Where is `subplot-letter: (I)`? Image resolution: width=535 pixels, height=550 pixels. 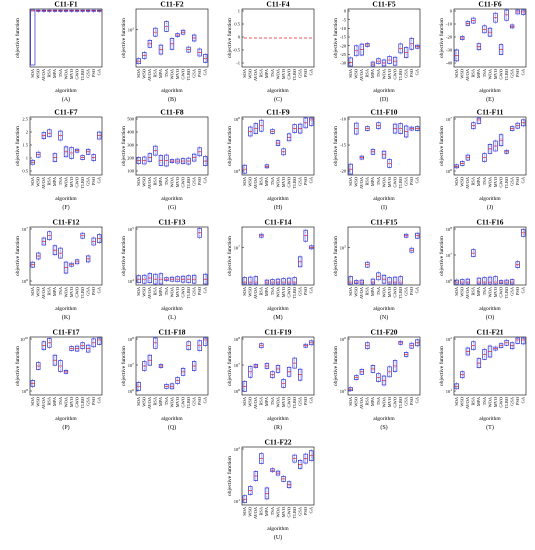 subplot-letter: (I) is located at coordinates (384, 207).